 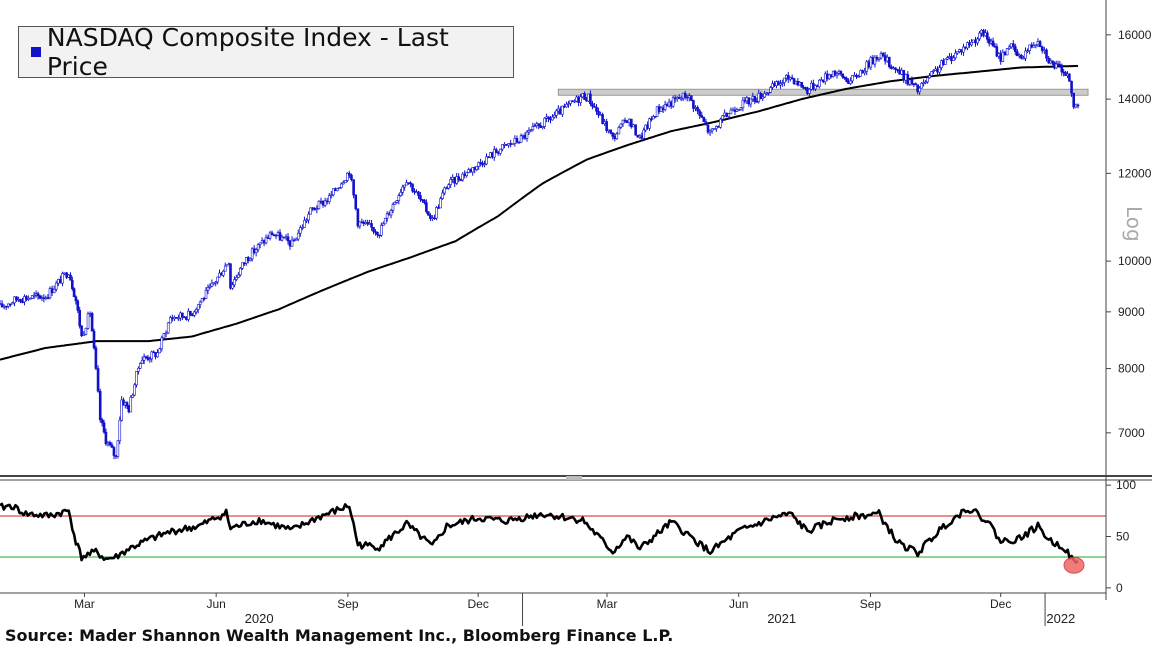 I want to click on y-tick-label: 14000, so click(x=1135, y=99).